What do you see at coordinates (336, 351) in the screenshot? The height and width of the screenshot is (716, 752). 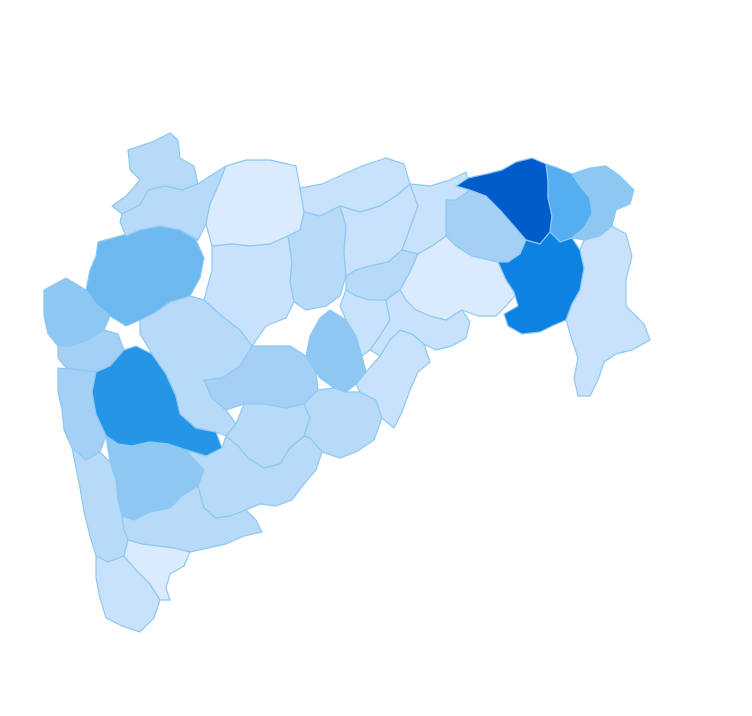 I see `district-parbhani` at bounding box center [336, 351].